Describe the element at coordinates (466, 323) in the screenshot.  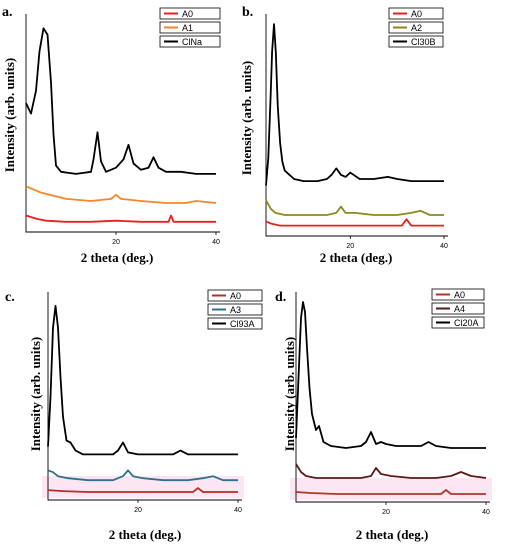
I see `legend-label: Cl20A` at that location.